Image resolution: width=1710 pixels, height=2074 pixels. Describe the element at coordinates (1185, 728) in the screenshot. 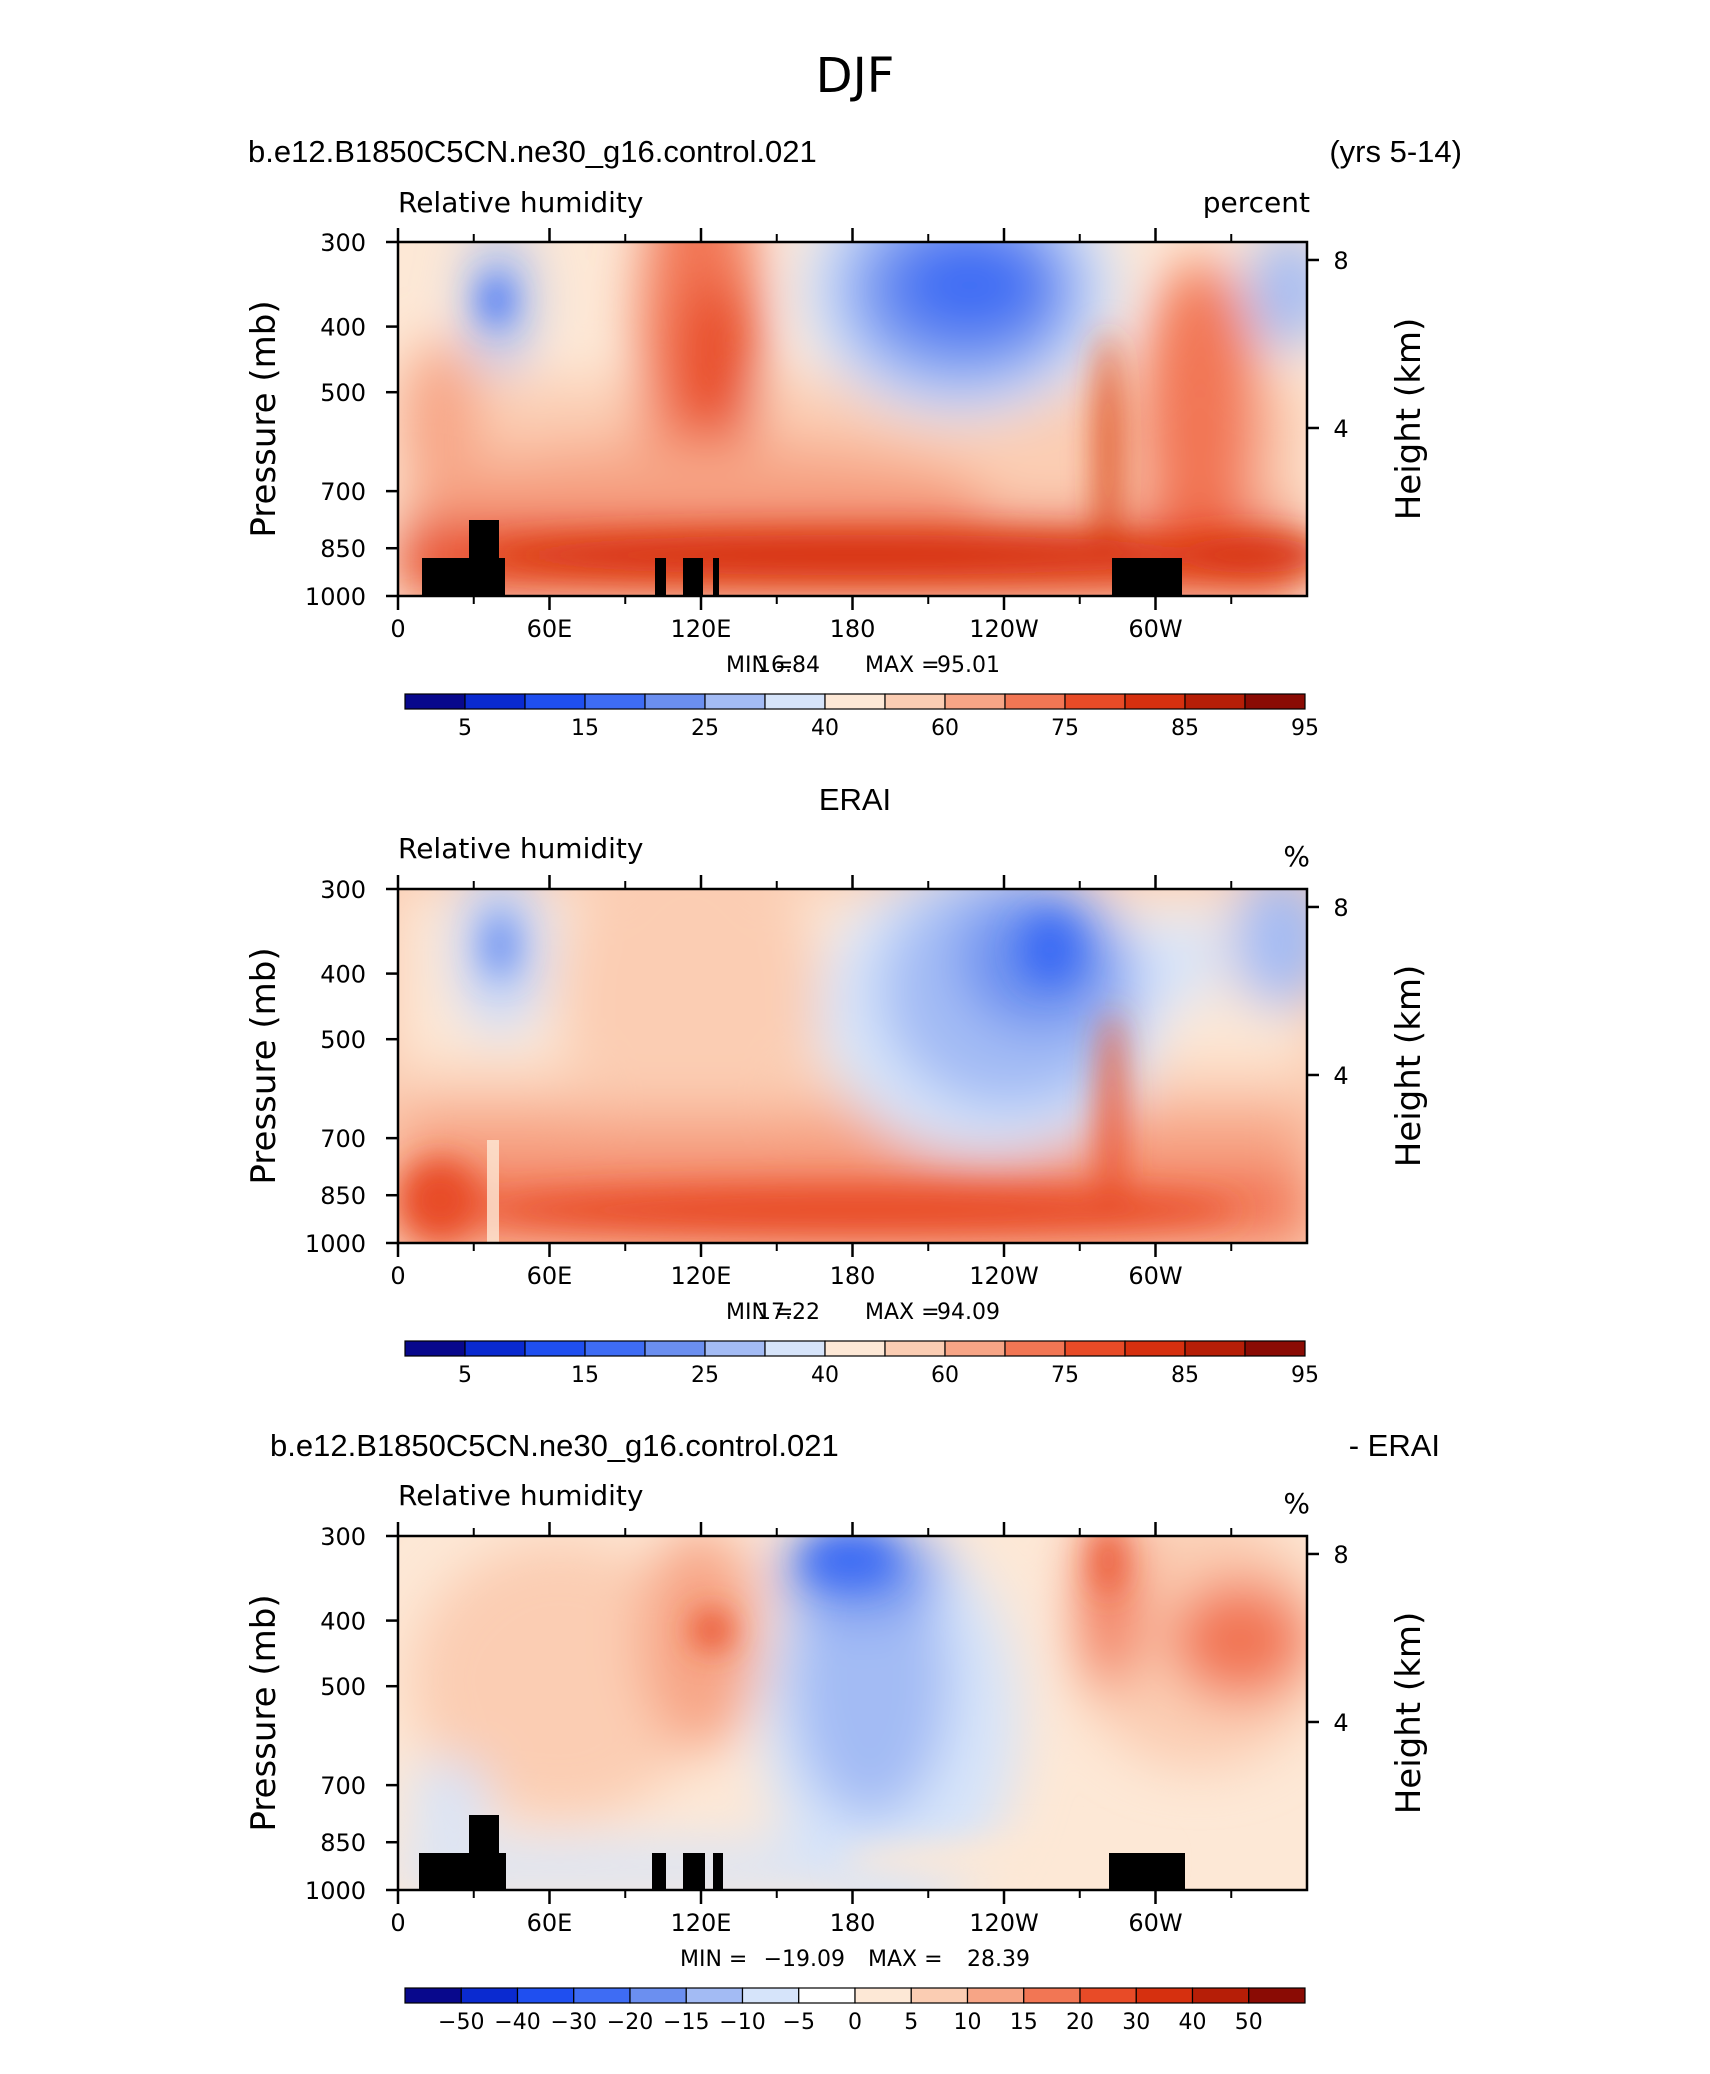

I see `colorbar-label: 85` at that location.